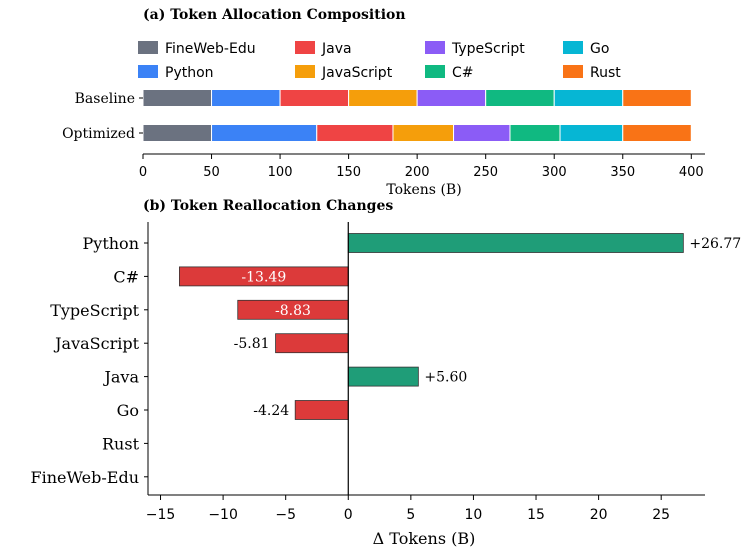 Image resolution: width=747 pixels, height=554 pixels. Describe the element at coordinates (515, 243) in the screenshot. I see `delta-bar-python` at that location.